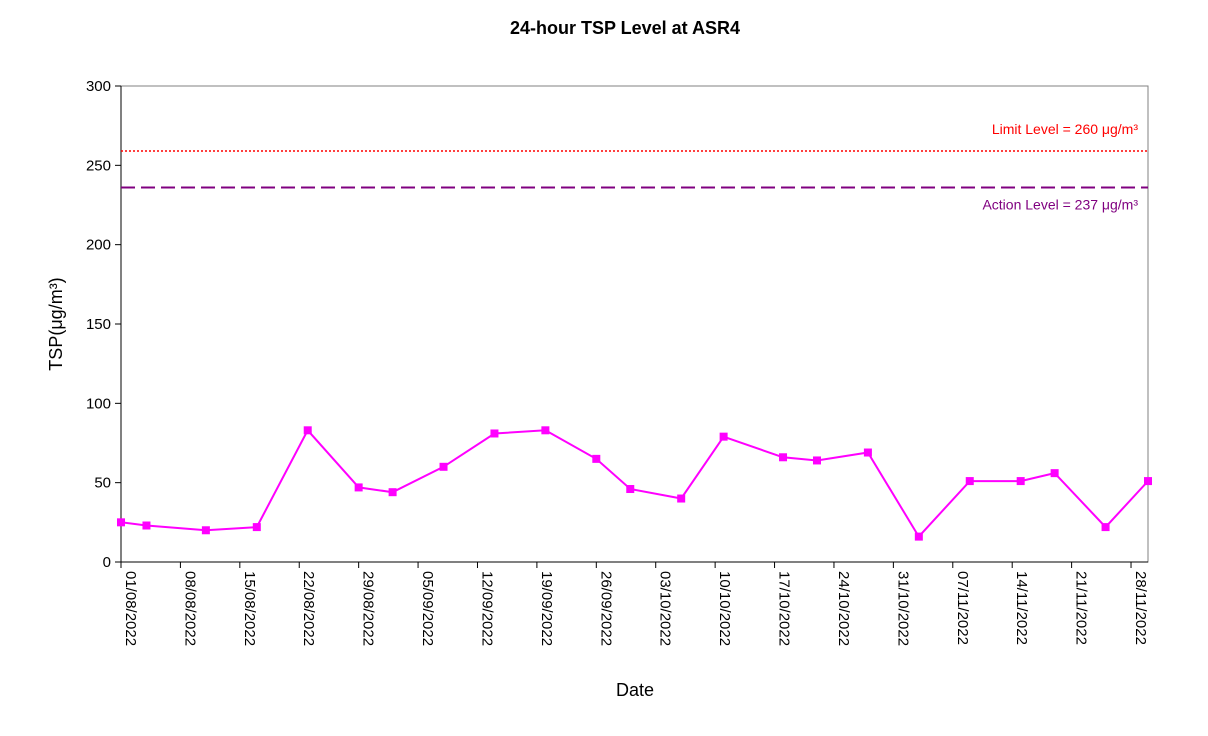  Describe the element at coordinates (427, 608) in the screenshot. I see `x-tick-label: 05/09/2022` at that location.